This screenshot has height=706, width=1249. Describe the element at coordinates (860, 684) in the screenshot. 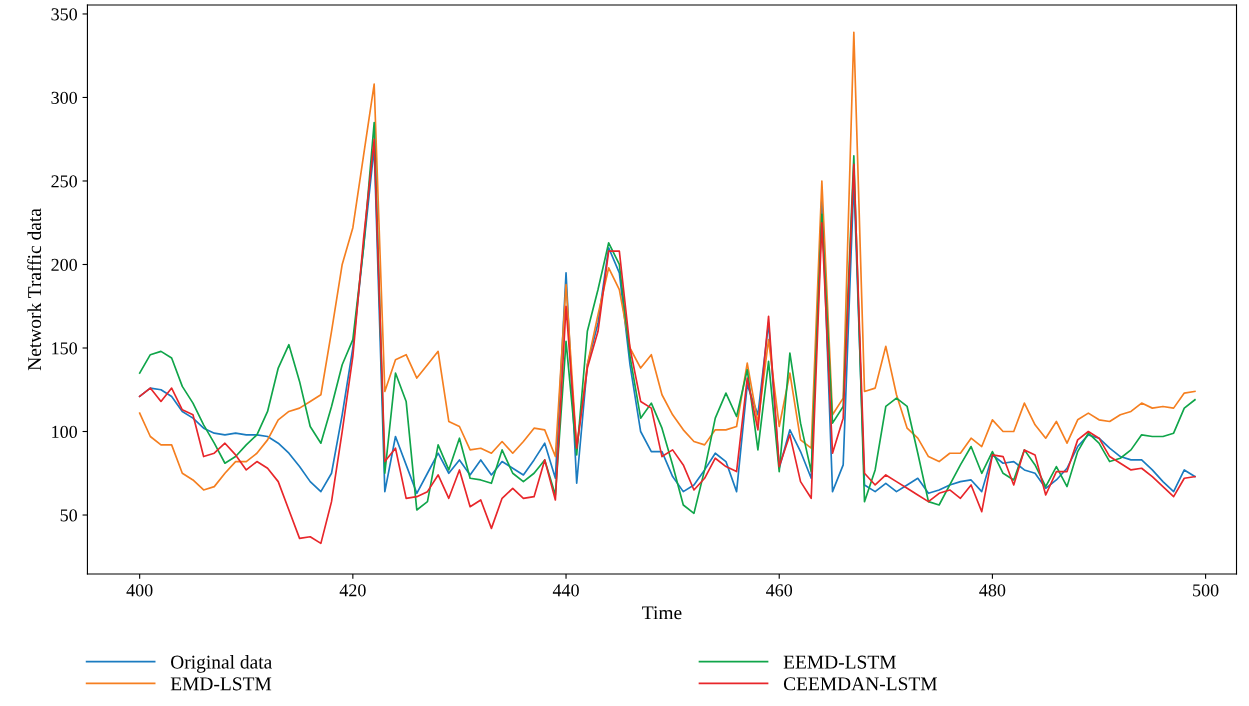

I see `legend-label: CEEMDAN-LSTM` at that location.